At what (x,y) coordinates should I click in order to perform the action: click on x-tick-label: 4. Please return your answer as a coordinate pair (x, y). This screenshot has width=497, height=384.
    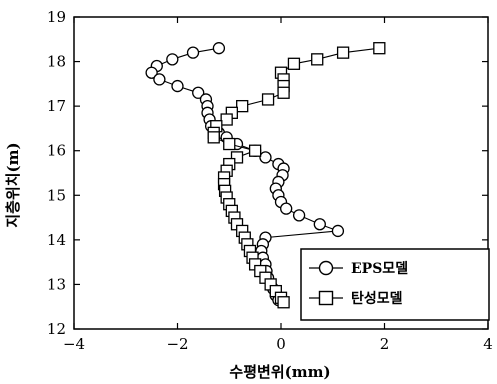
    Looking at the image, I should click on (488, 344).